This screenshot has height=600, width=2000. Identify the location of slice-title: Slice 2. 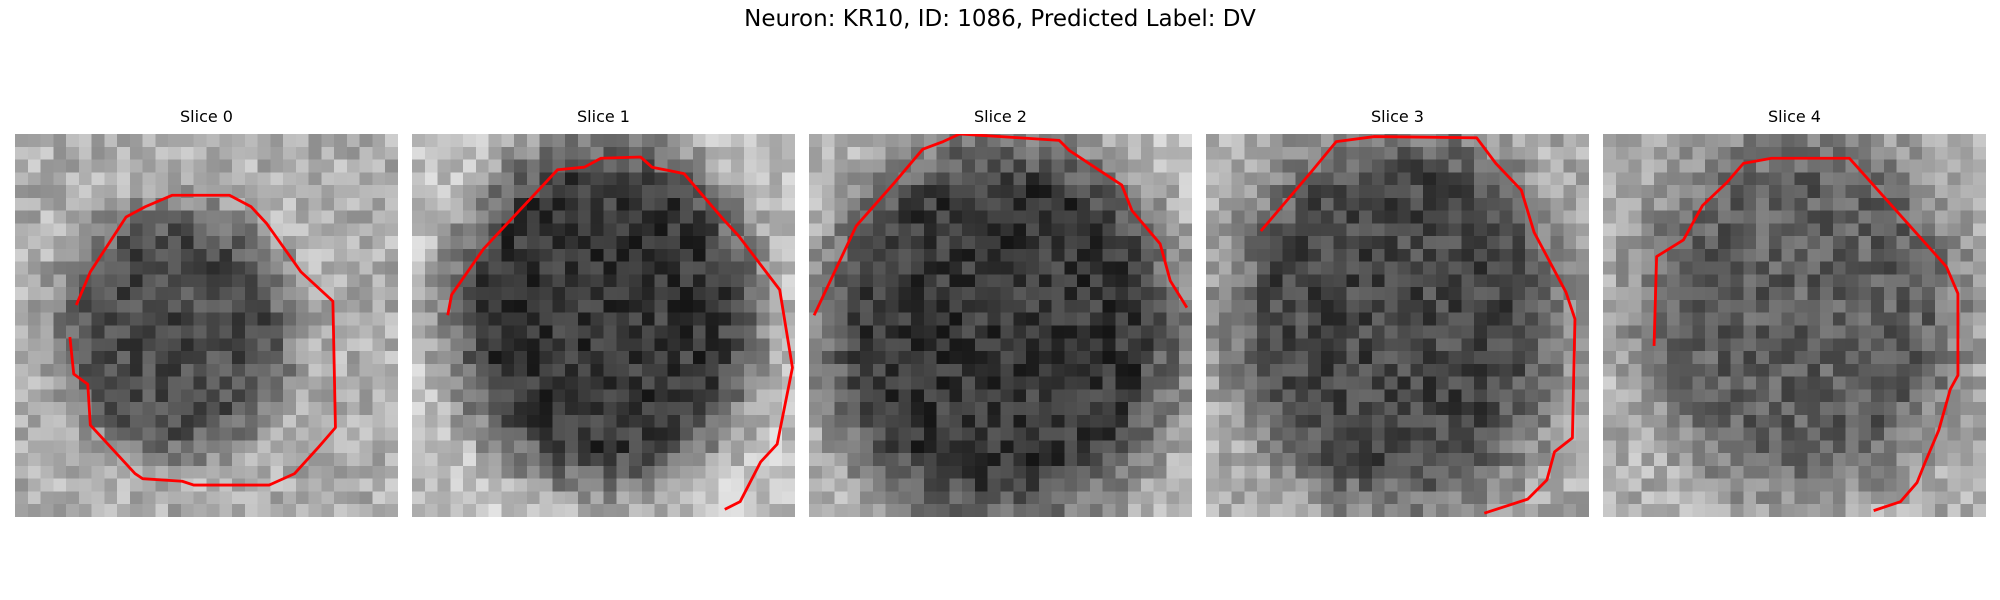
(1000, 116).